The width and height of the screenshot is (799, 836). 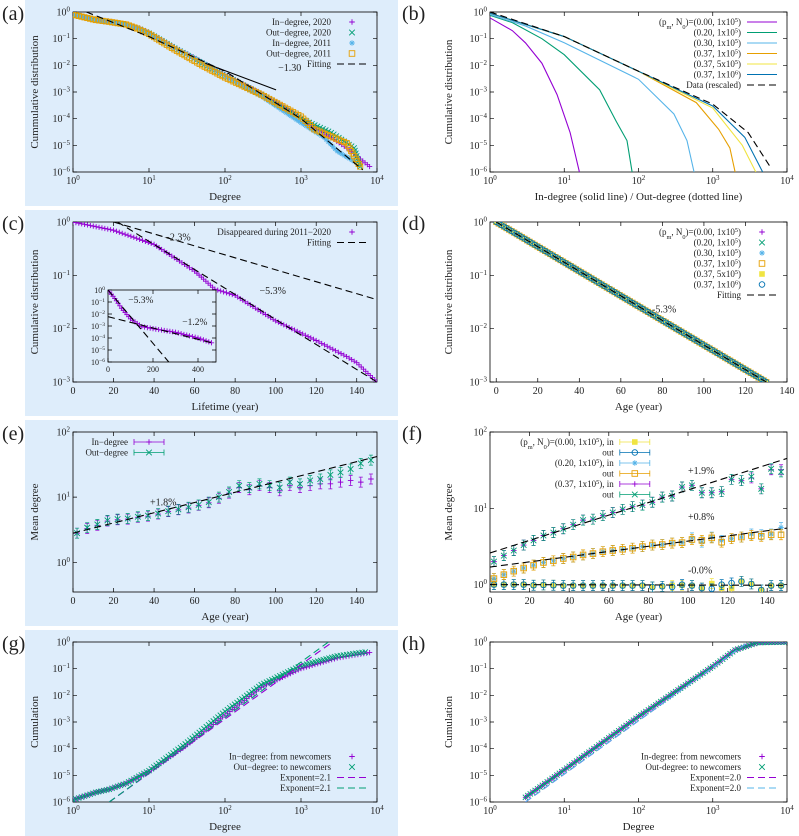 I want to click on legend-entry: (0.37, 5x105), so click(x=729, y=274).